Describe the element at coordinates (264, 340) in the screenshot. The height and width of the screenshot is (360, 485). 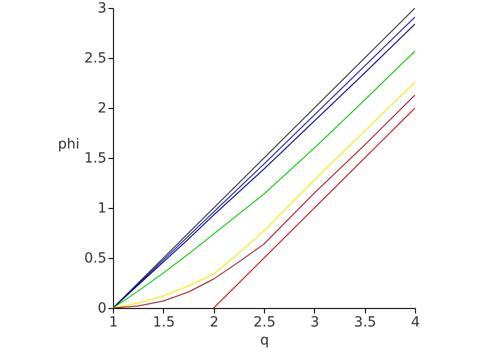
I see `x-axis-title: q` at that location.